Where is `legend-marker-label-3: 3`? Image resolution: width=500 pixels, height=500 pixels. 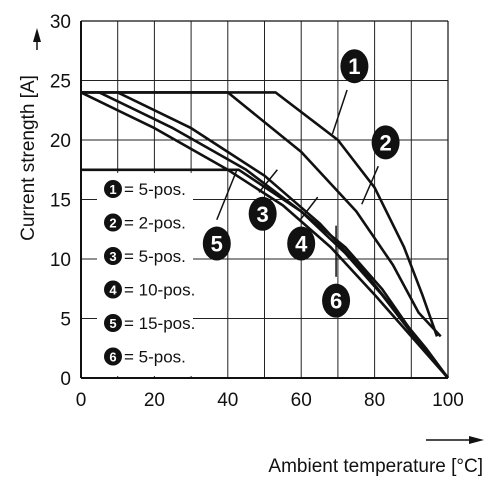 legend-marker-label-3: 3 is located at coordinates (112, 256).